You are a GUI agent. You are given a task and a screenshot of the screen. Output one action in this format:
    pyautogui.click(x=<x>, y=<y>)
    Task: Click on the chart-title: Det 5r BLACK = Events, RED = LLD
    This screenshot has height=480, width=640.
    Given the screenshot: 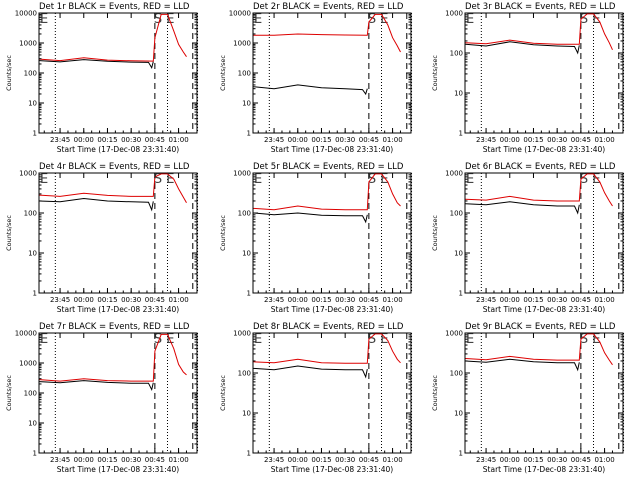 What is the action you would take?
    pyautogui.click(x=328, y=167)
    